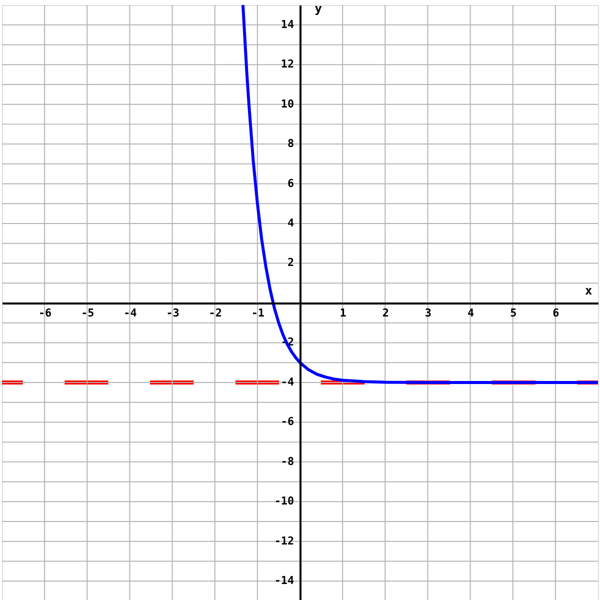 The image size is (600, 600). I want to click on y-tick-label: 10, so click(287, 103).